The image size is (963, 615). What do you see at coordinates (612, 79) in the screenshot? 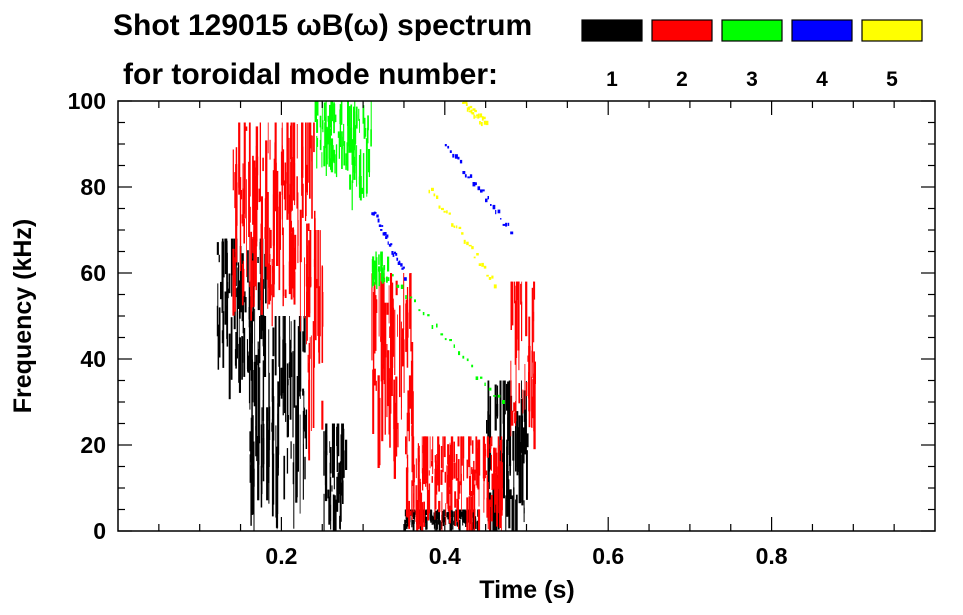
I see `legend-label-mode-1: 1` at bounding box center [612, 79].